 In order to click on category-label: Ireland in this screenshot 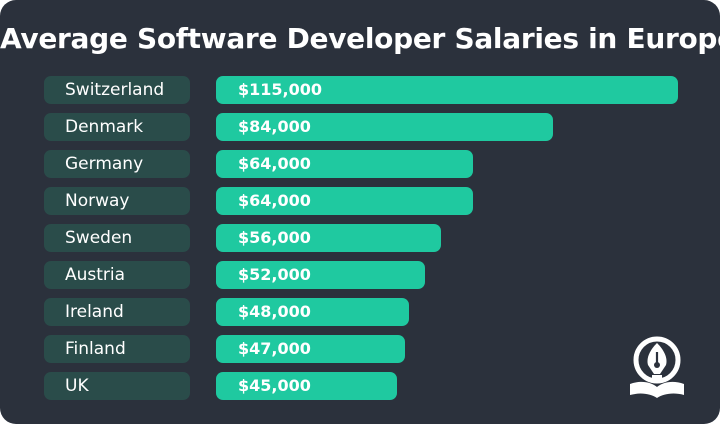, I will do `click(117, 312)`.